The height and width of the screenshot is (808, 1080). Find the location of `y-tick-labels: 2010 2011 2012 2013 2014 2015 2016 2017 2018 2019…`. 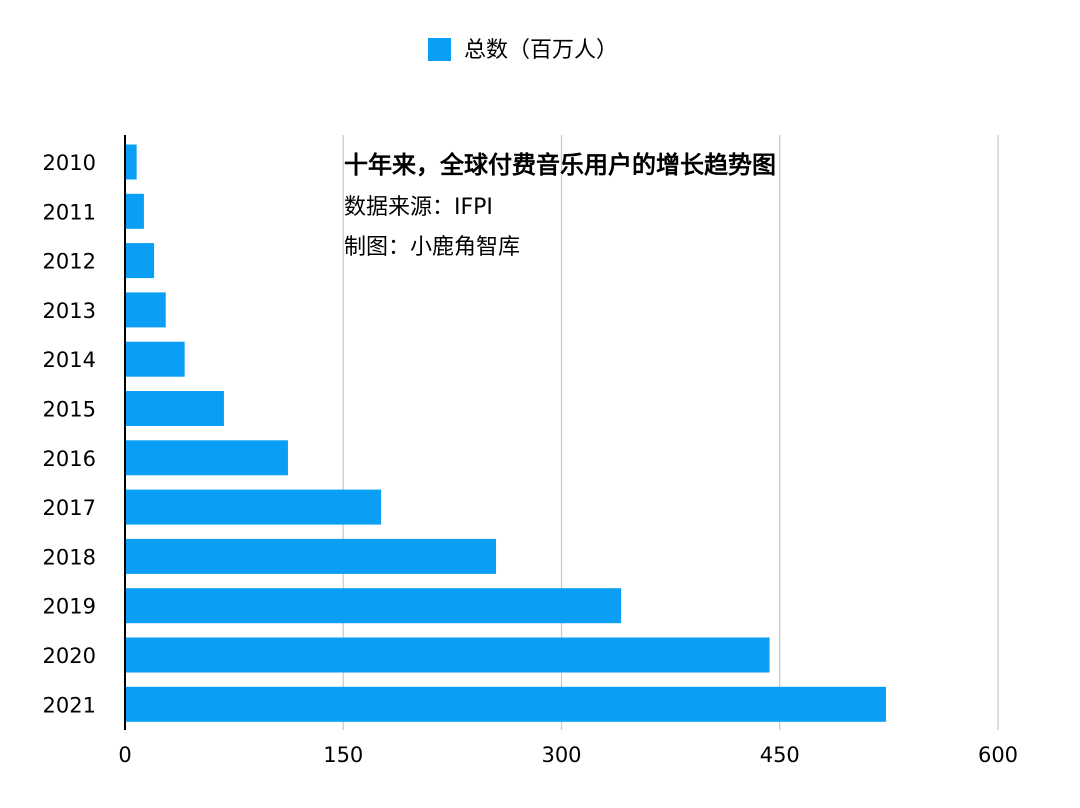

y-tick-labels: 2010 2011 2012 2013 2014 2015 2016 2017 2018 2019… is located at coordinates (69, 434).